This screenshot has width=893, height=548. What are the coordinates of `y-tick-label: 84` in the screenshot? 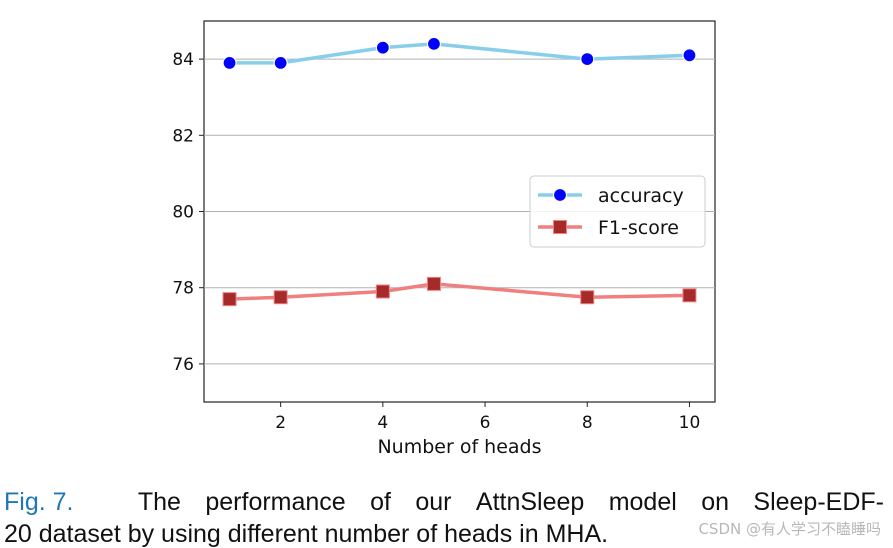 It's located at (183, 60).